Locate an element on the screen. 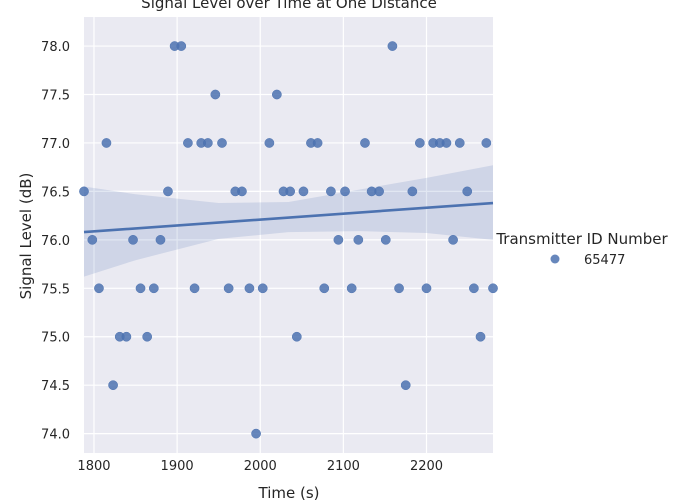 The width and height of the screenshot is (681, 500). y-tick-label: 75.5 is located at coordinates (55, 289).